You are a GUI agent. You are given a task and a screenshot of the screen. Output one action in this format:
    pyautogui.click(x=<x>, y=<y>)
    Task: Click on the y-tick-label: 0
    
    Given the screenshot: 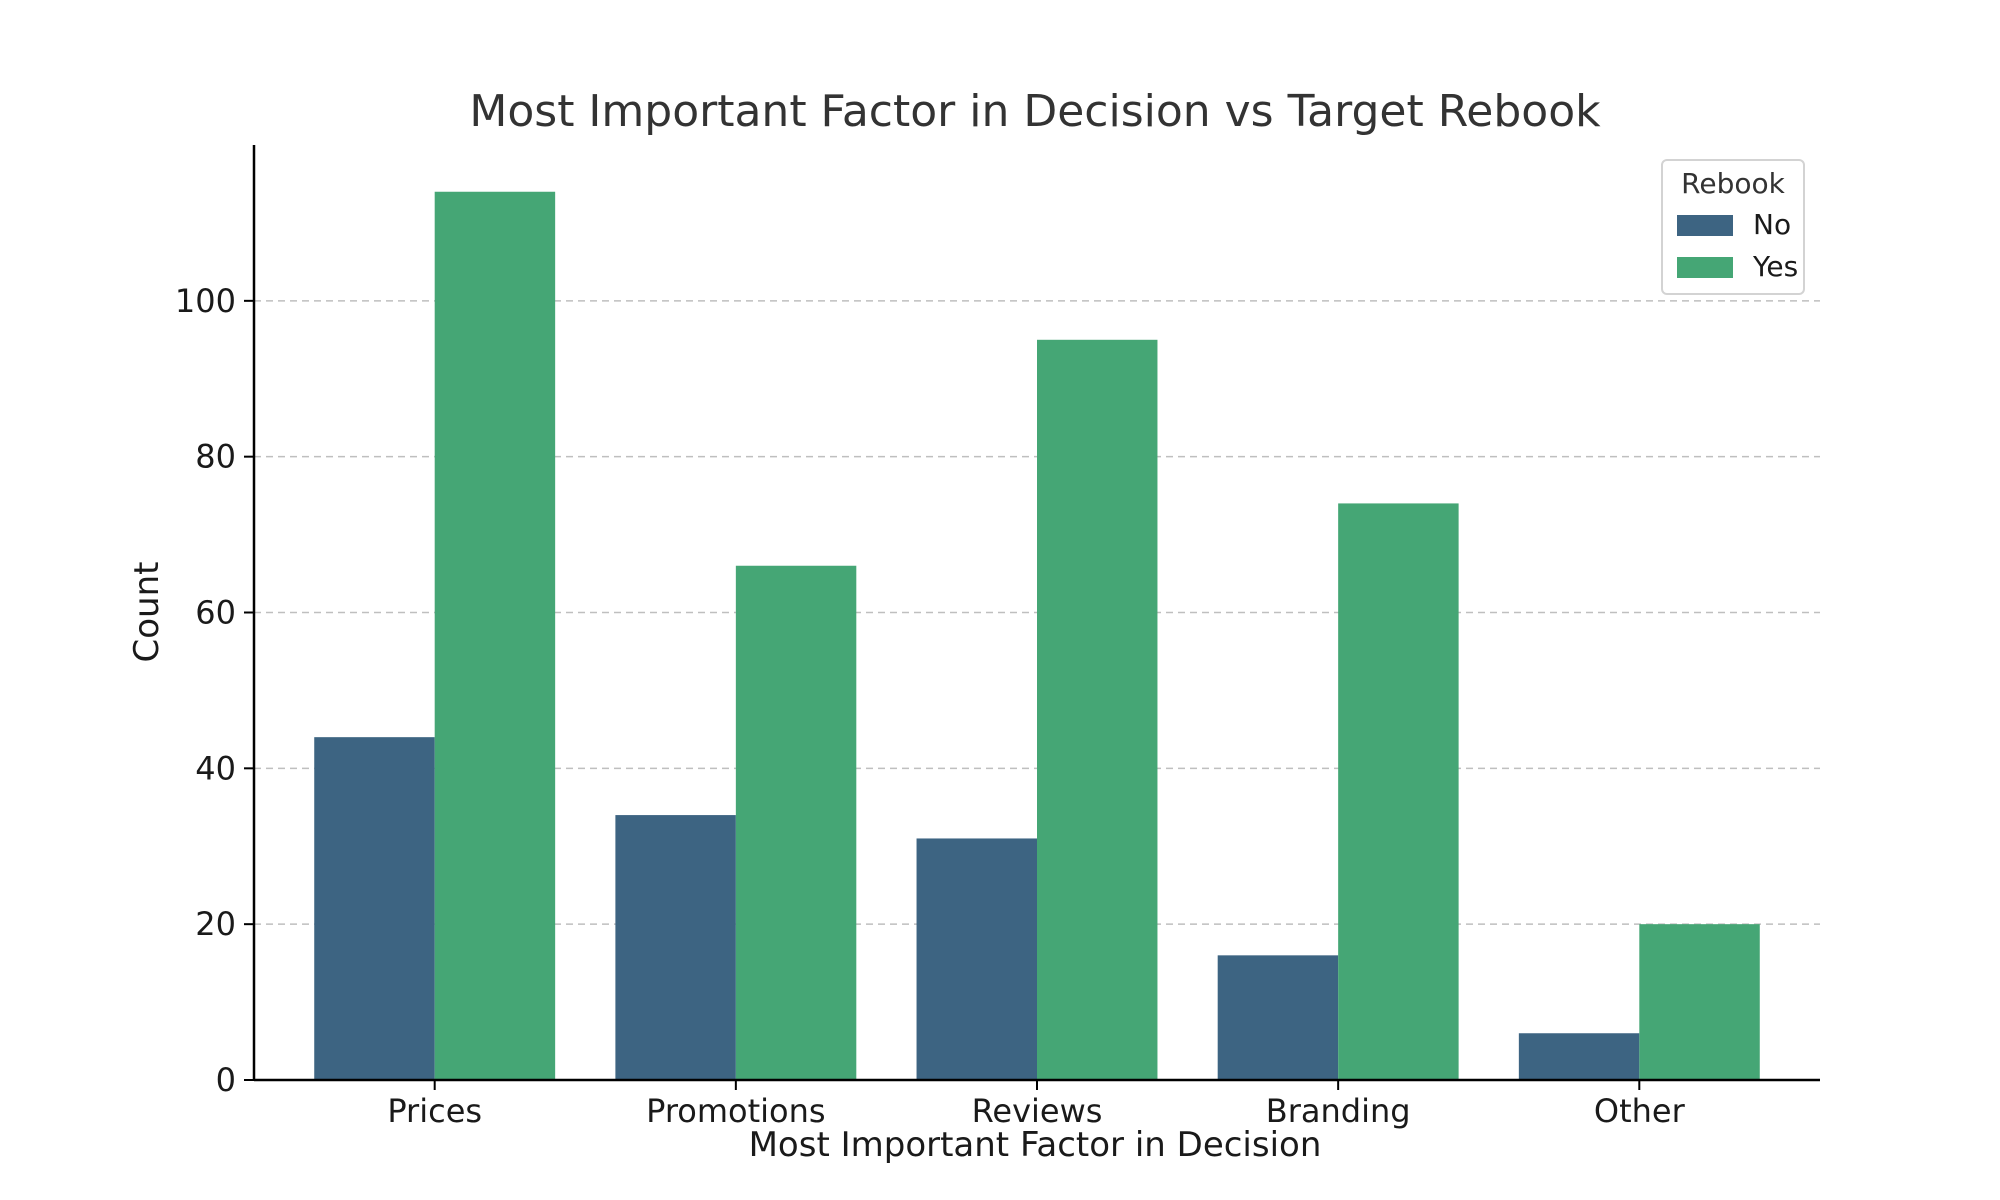 What is the action you would take?
    pyautogui.click(x=226, y=1080)
    